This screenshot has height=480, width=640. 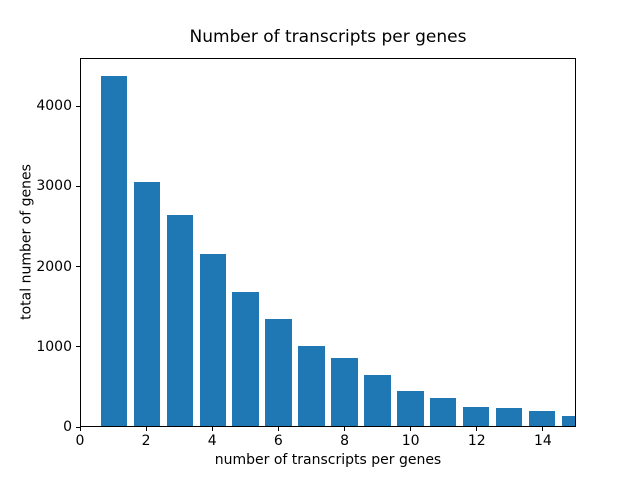 What do you see at coordinates (212, 339) in the screenshot?
I see `bar-x4` at bounding box center [212, 339].